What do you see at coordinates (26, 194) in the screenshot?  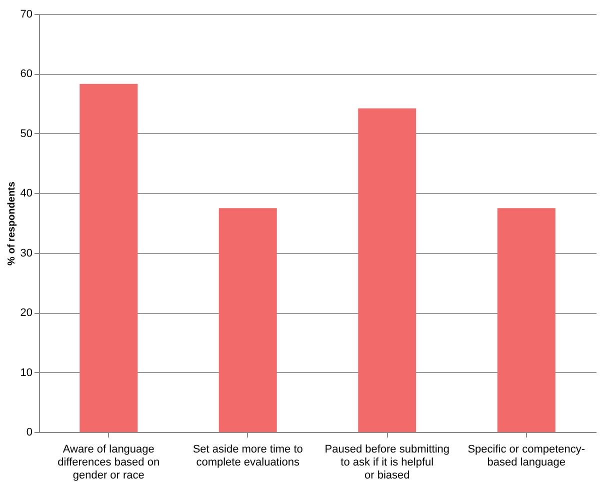 I see `y-tick-label: 40` at bounding box center [26, 194].